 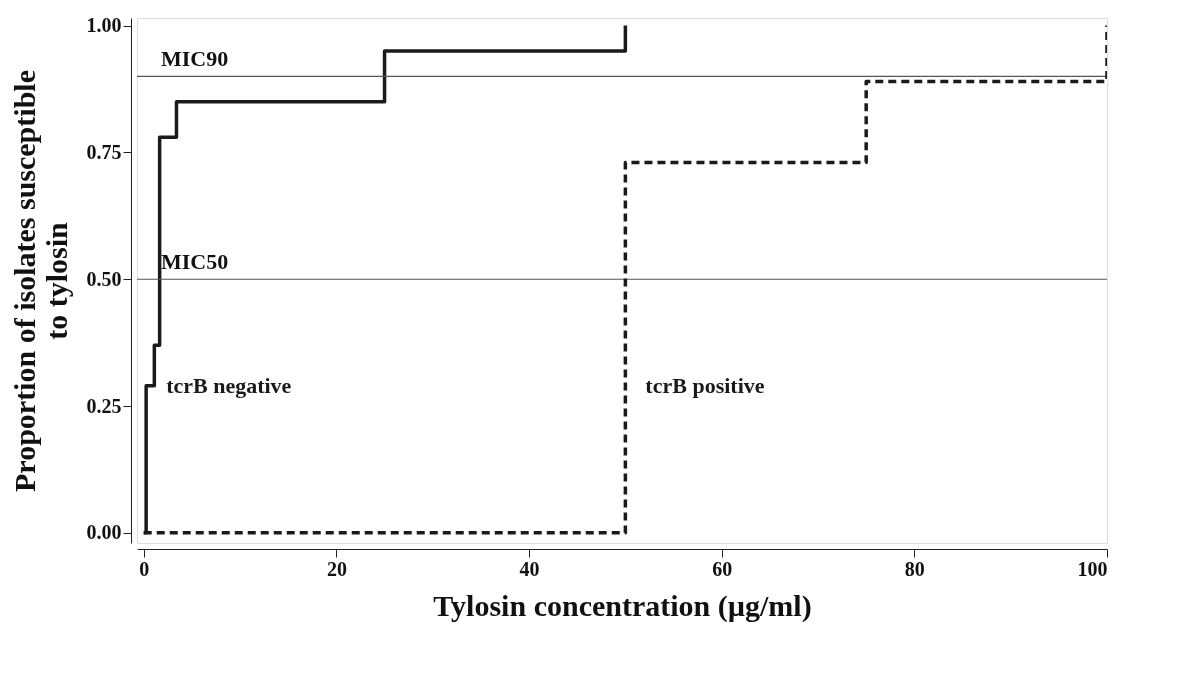 What do you see at coordinates (1092, 568) in the screenshot?
I see `x-tick-label: 100` at bounding box center [1092, 568].